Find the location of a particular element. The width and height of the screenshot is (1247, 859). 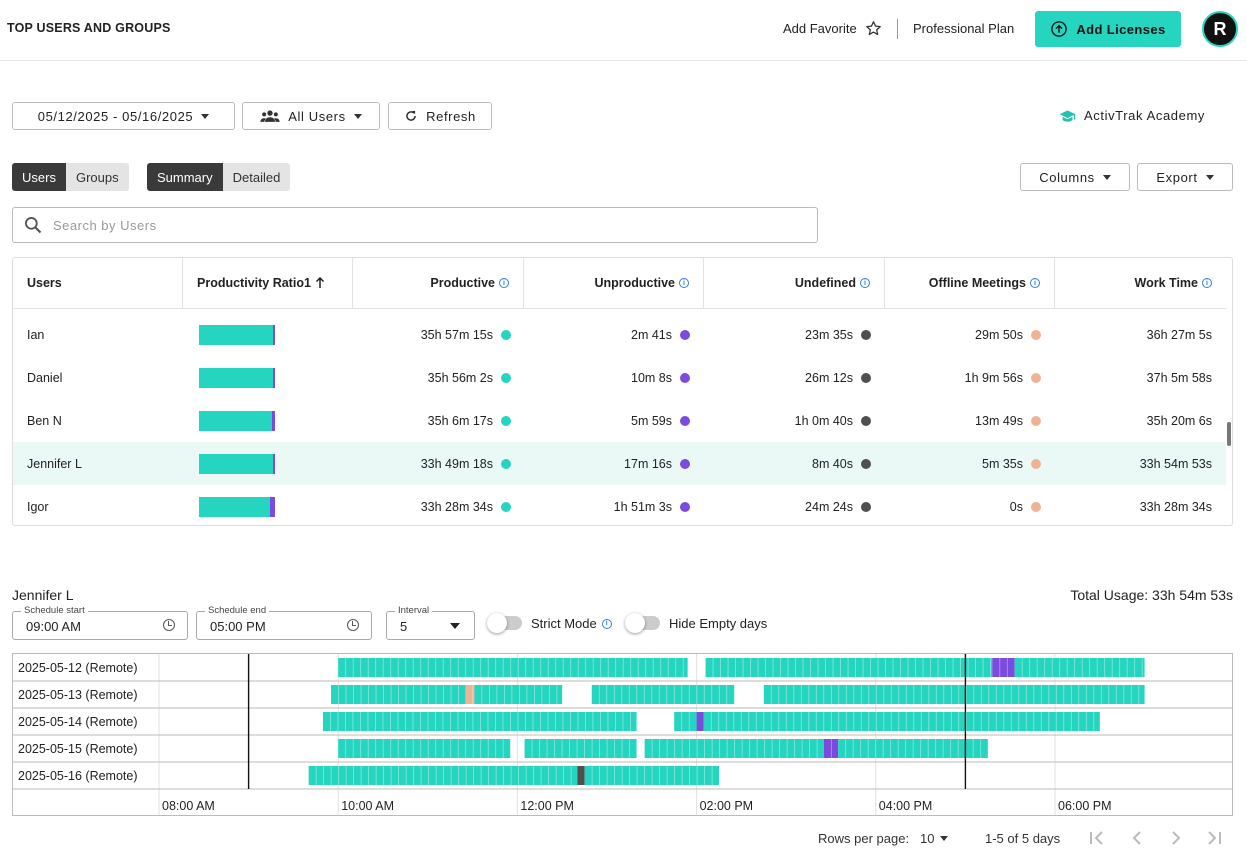

productive-cell: 35h 56m 2s is located at coordinates (469, 377).